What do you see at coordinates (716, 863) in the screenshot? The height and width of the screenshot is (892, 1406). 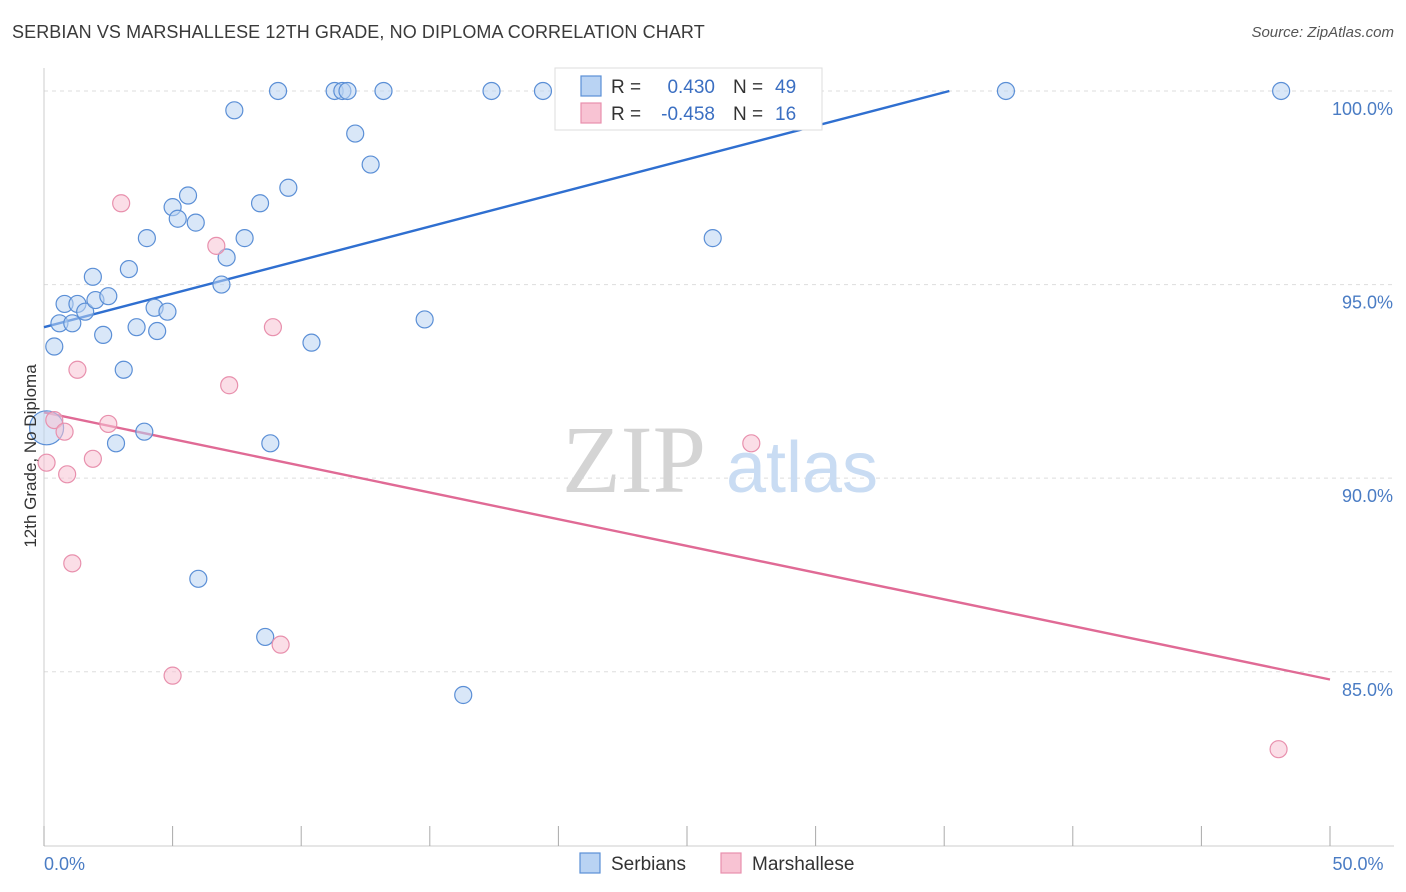 I see `bottom-legend: Serbians Marshallese` at bounding box center [716, 863].